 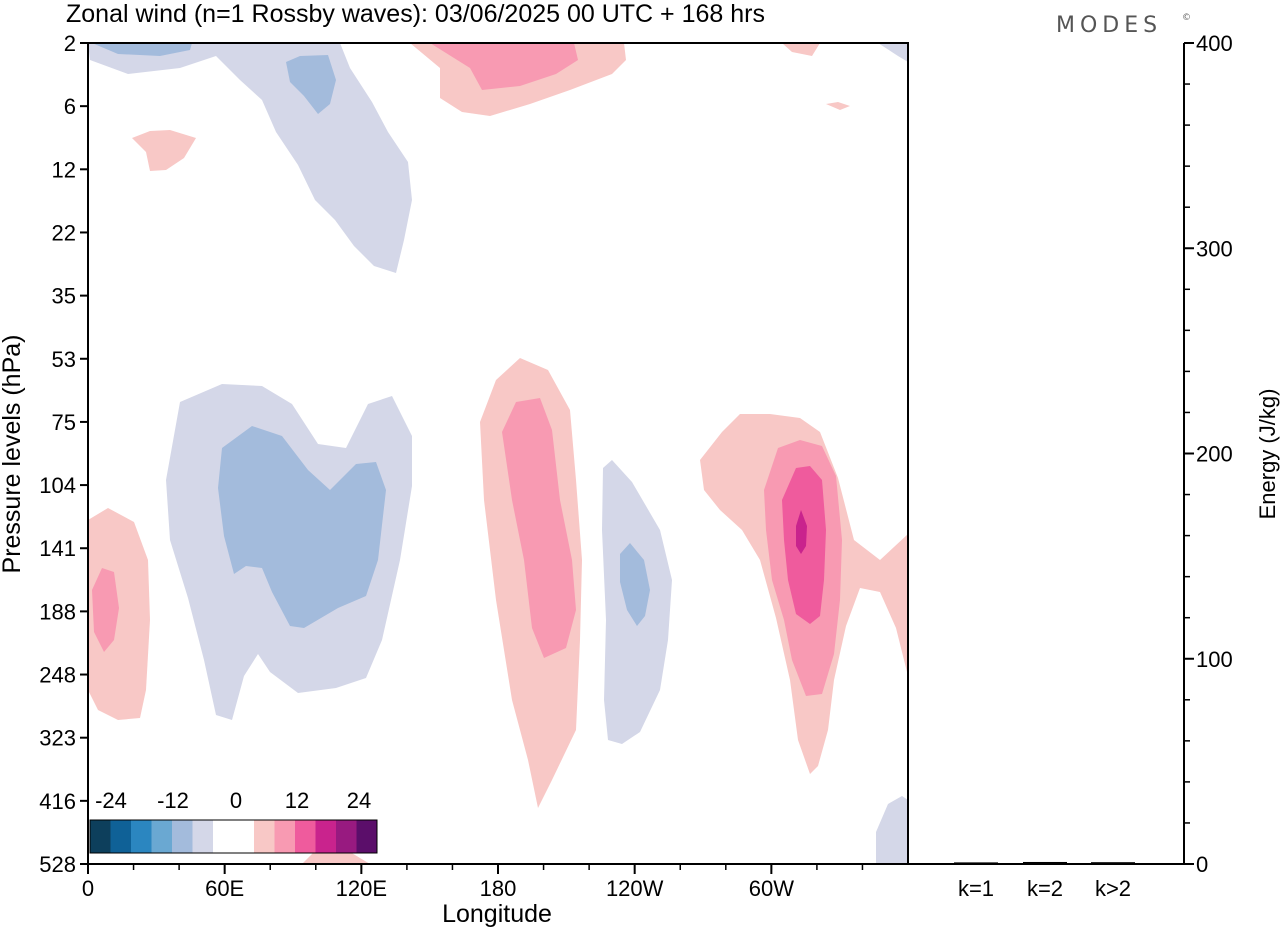 What do you see at coordinates (173, 800) in the screenshot?
I see `colorbar-label: -12` at bounding box center [173, 800].